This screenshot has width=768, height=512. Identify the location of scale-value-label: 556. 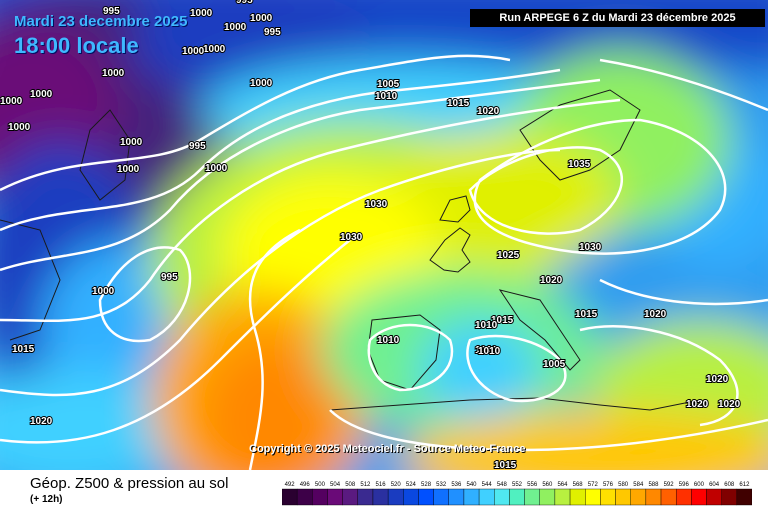
(532, 485).